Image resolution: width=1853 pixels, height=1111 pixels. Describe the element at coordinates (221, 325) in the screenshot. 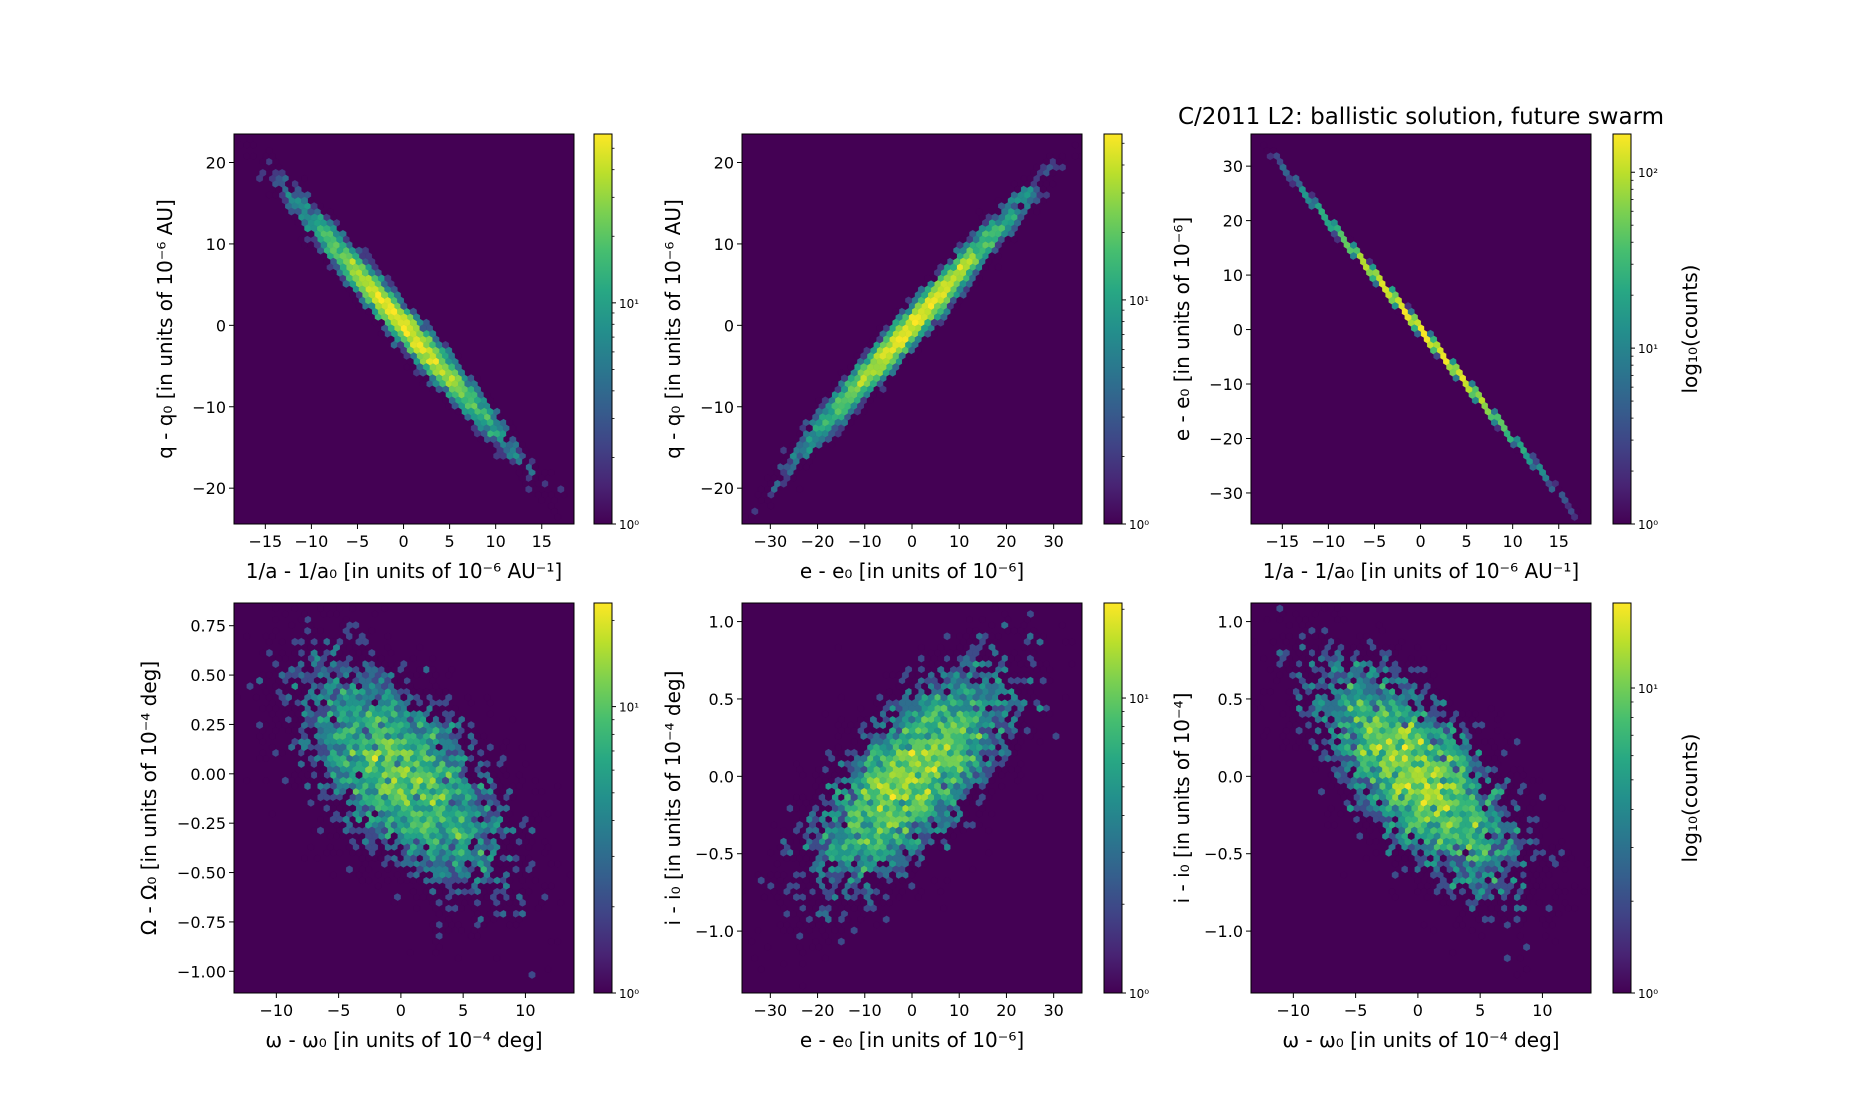

I see `y-tick-label: 0` at that location.